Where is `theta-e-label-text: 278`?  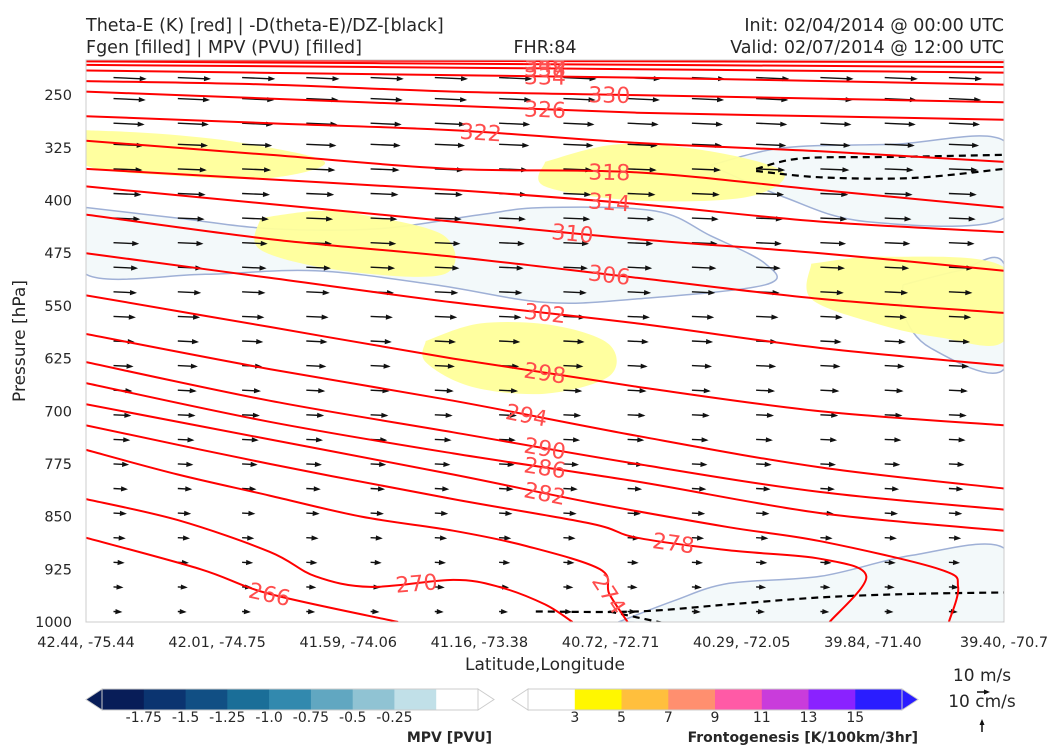
theta-e-label-text: 278 is located at coordinates (673, 544).